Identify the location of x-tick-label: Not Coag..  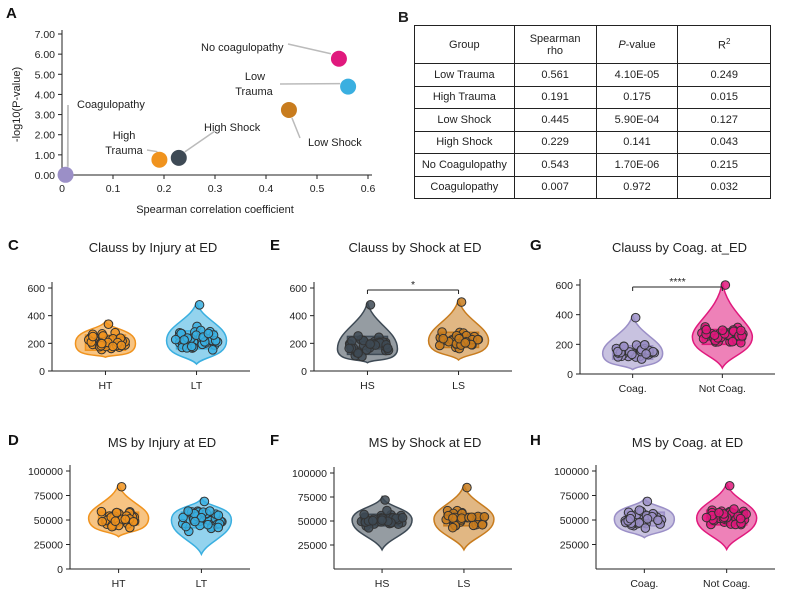
(726, 584).